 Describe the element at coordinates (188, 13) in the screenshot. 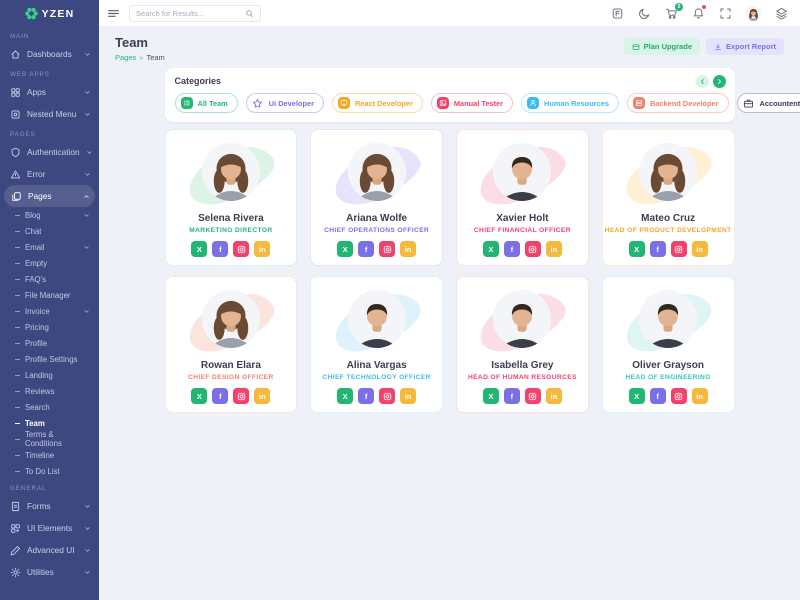

I see `search-input` at that location.